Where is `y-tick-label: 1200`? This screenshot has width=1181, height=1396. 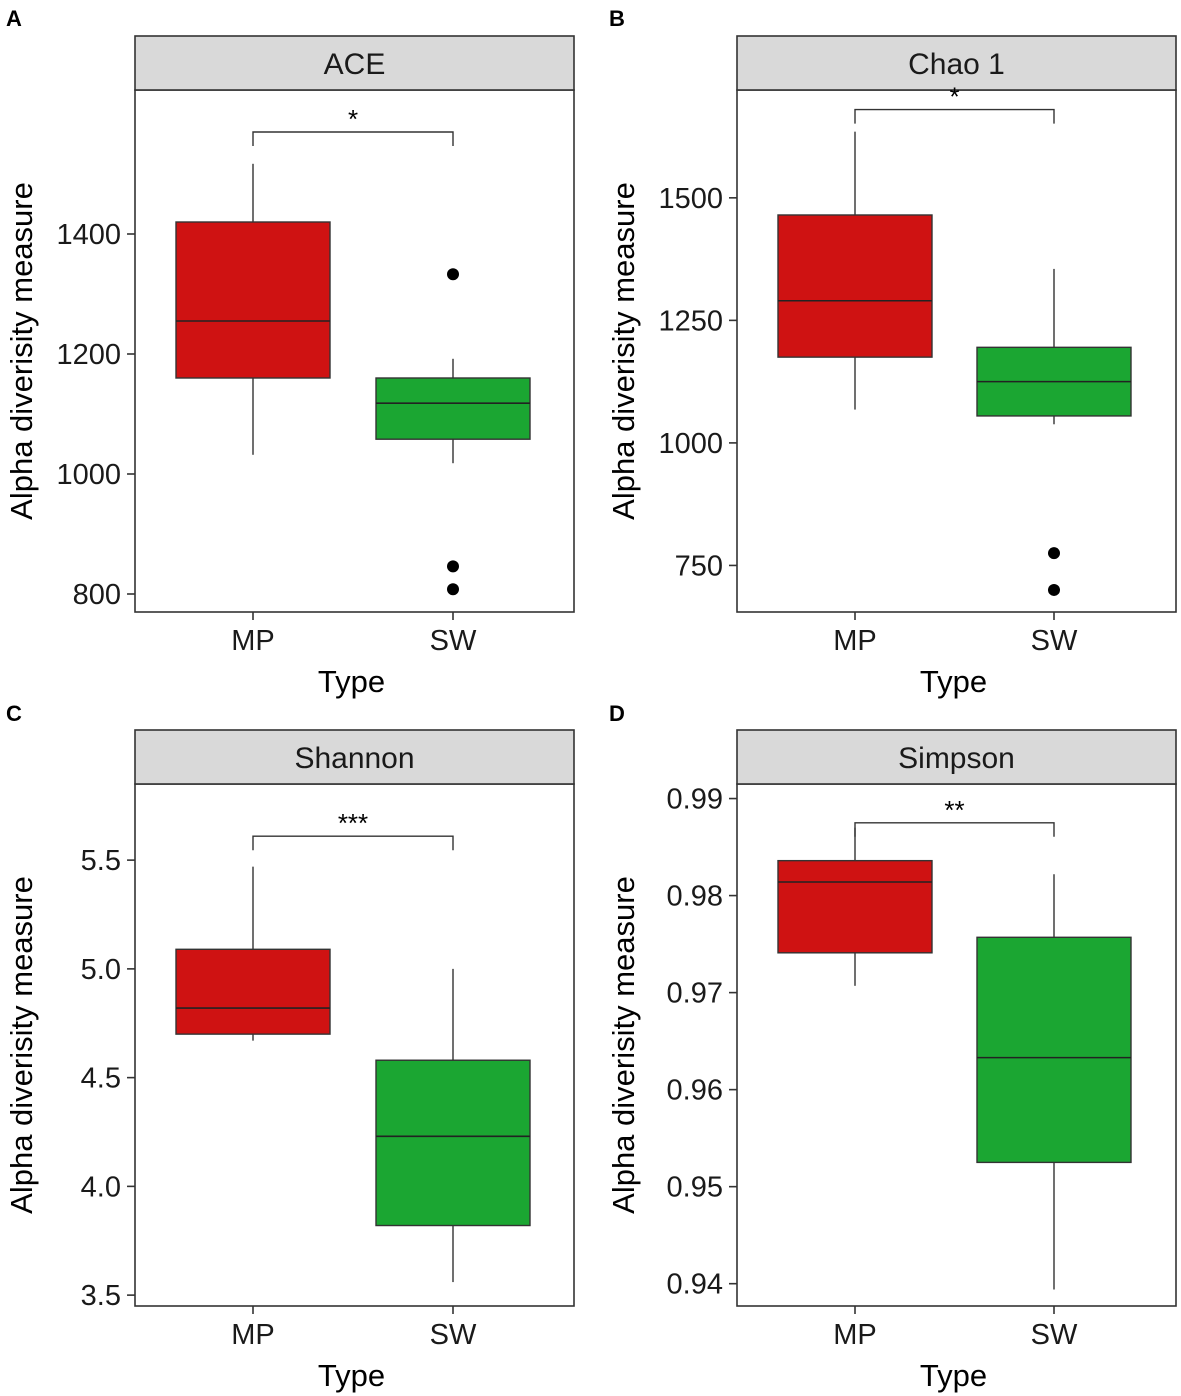 y-tick-label: 1200 is located at coordinates (88, 355).